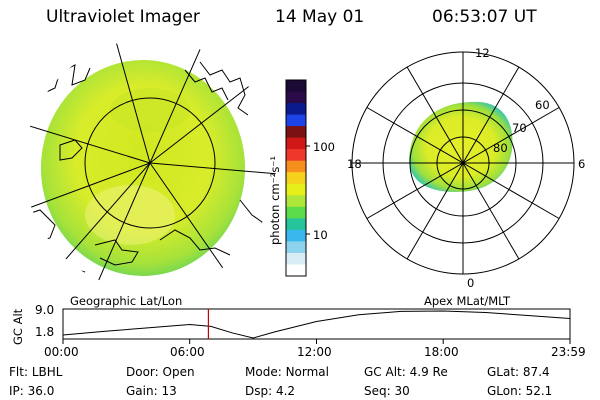 This screenshot has width=600, height=400. I want to click on dsp-value: 4.2, so click(285, 391).